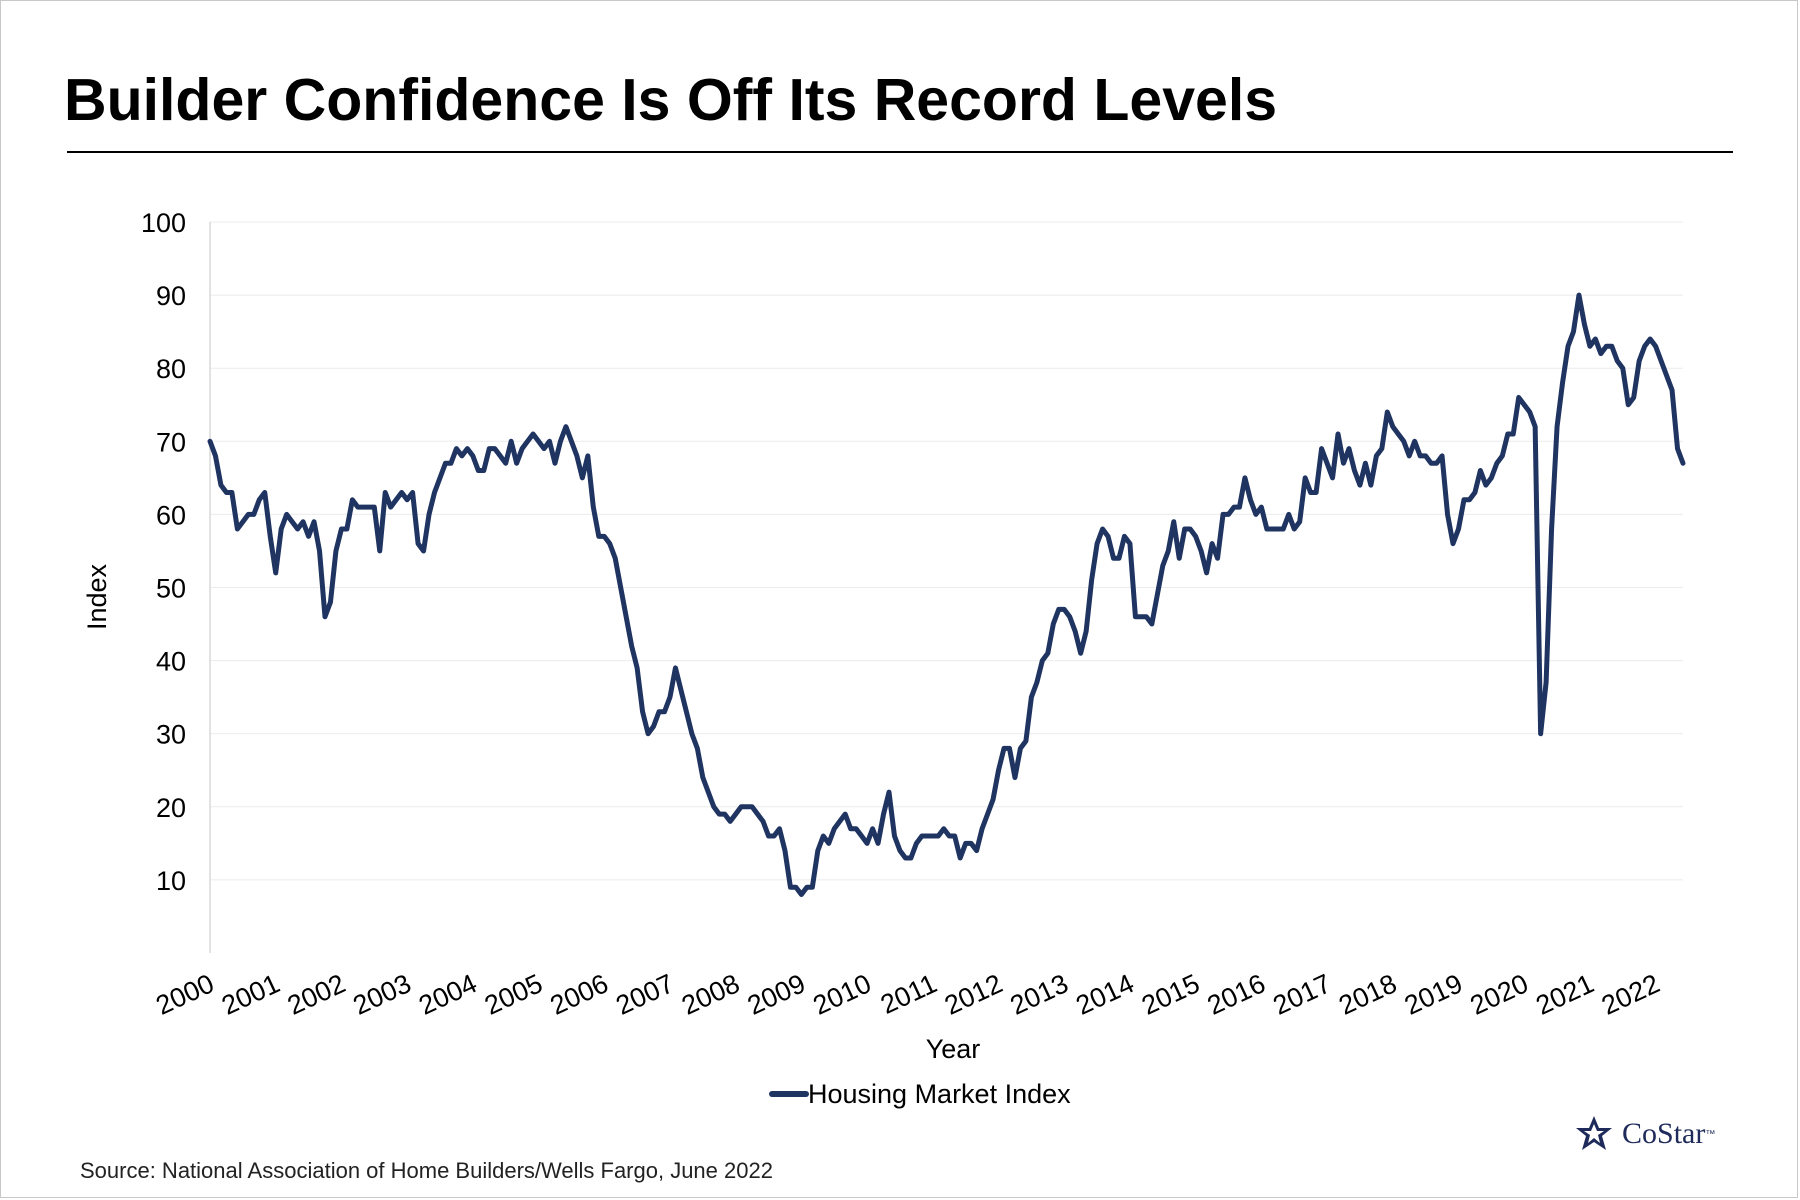 The height and width of the screenshot is (1200, 1800). I want to click on y-tick-label: 70, so click(171, 442).